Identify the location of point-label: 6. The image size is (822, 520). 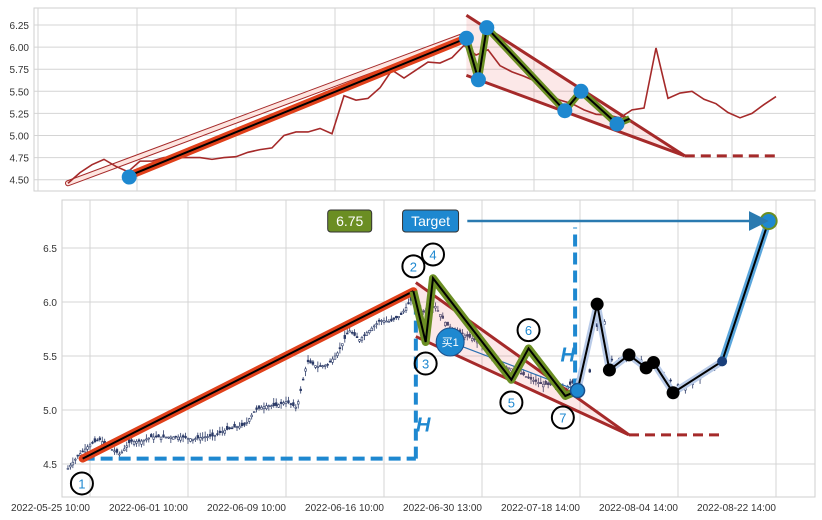
(528, 330).